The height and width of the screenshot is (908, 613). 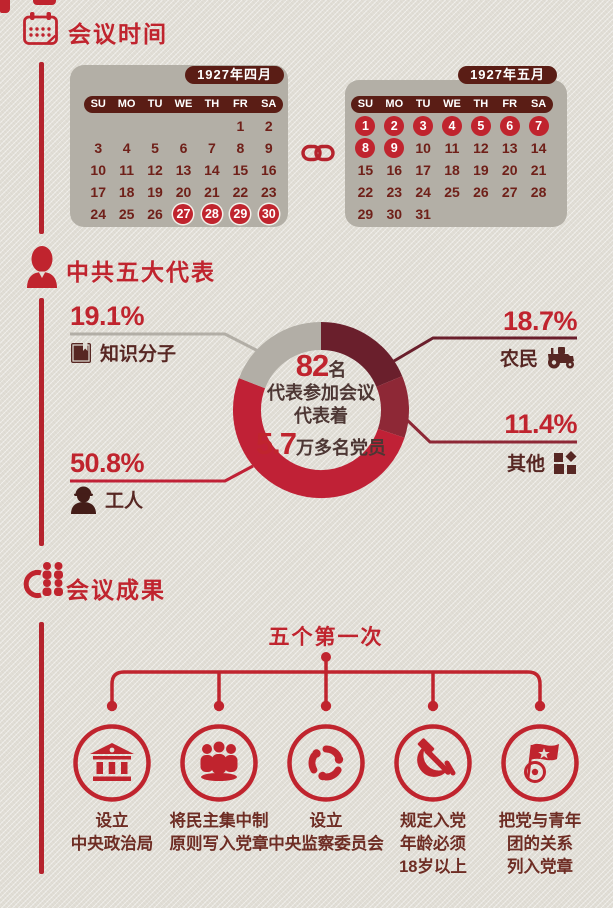 What do you see at coordinates (452, 148) in the screenshot?
I see `calendar-day: 11` at bounding box center [452, 148].